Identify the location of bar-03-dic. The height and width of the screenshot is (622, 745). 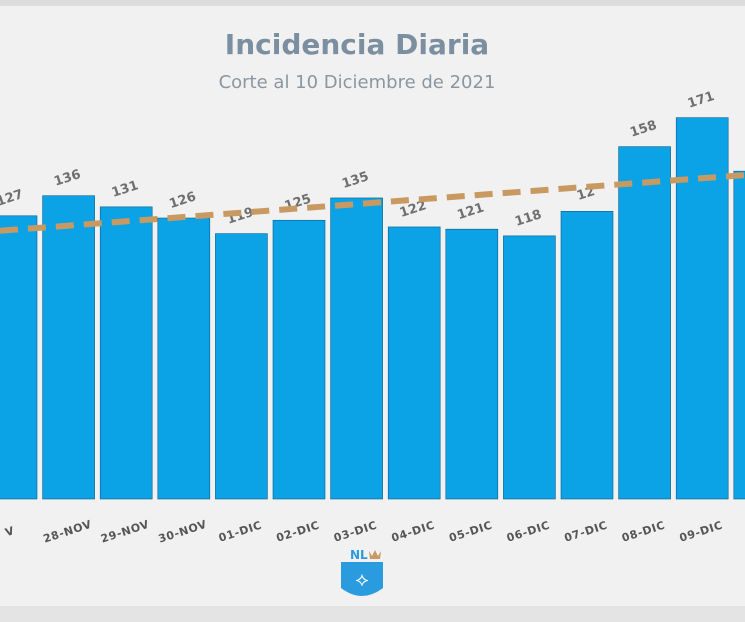
(356, 348).